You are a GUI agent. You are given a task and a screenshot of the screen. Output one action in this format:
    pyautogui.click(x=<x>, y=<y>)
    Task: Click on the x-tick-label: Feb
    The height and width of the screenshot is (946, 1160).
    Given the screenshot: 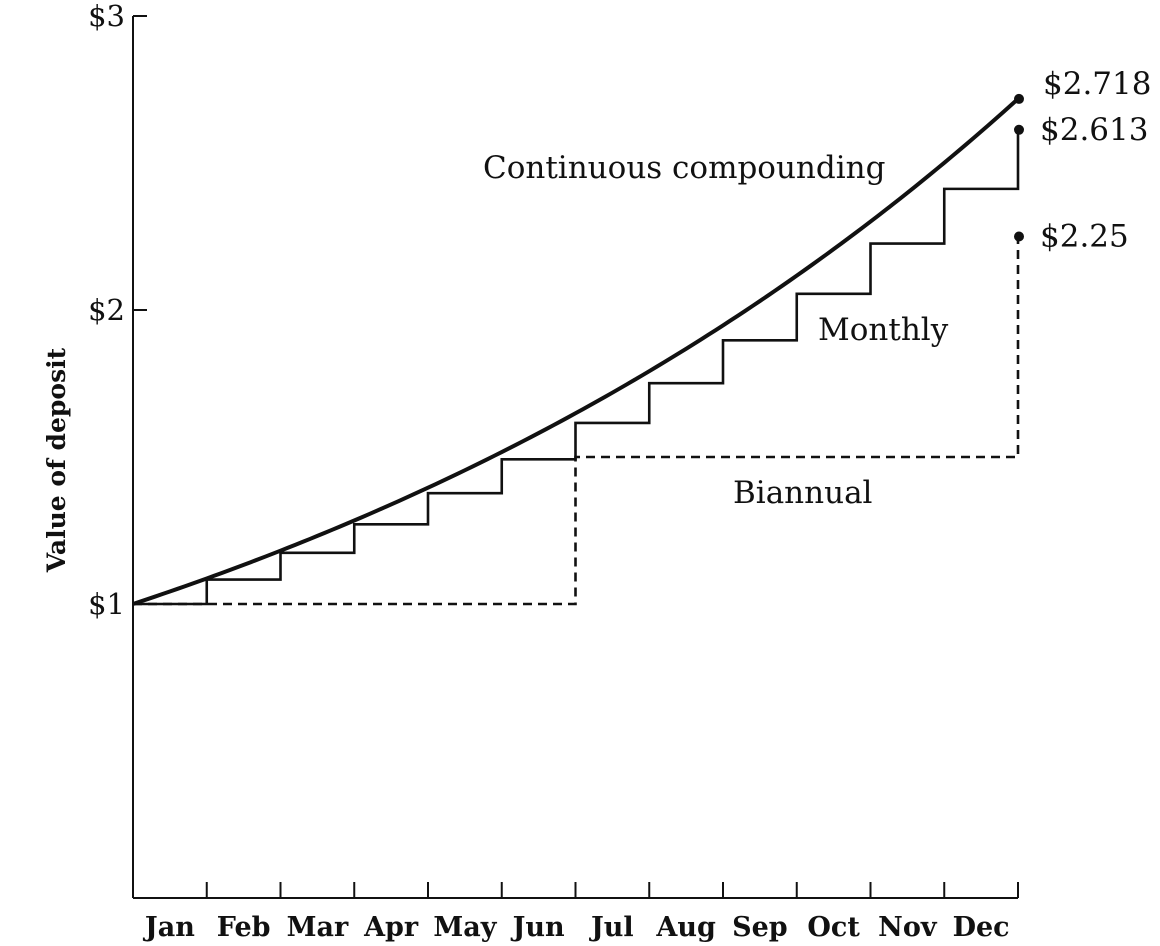 What is the action you would take?
    pyautogui.click(x=244, y=927)
    